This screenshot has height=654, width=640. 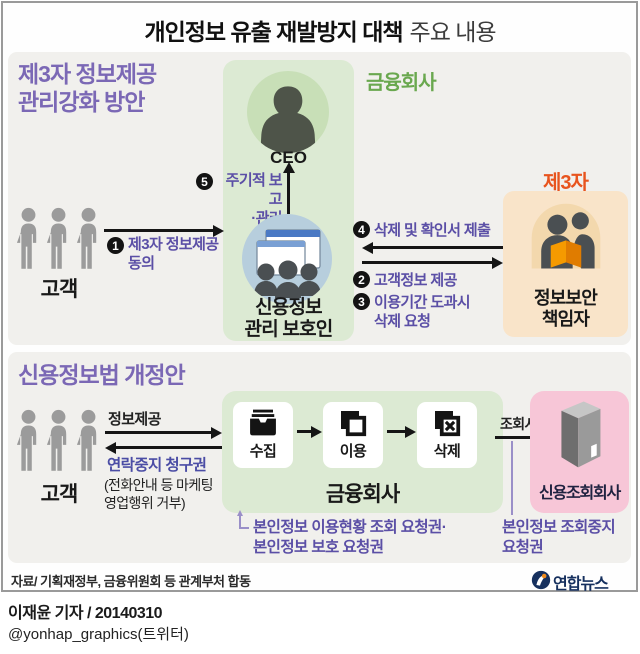 I want to click on source-note: 자료/ 기획재정부, 금융위원회 등 관계부처 합동, so click(x=131, y=581).